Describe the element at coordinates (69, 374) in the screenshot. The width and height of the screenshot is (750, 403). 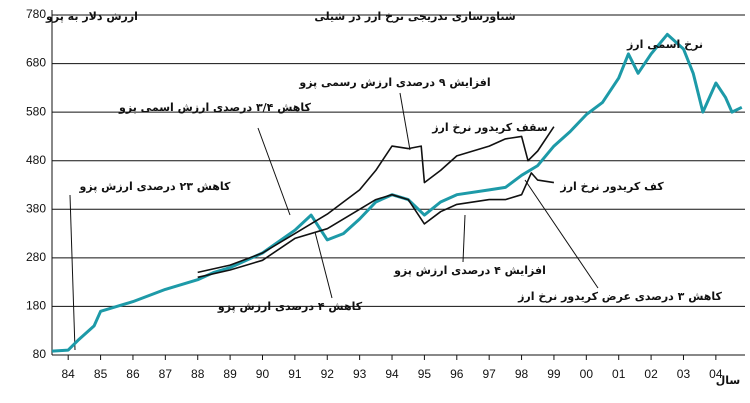
I see `x-tick-label: 84` at that location.